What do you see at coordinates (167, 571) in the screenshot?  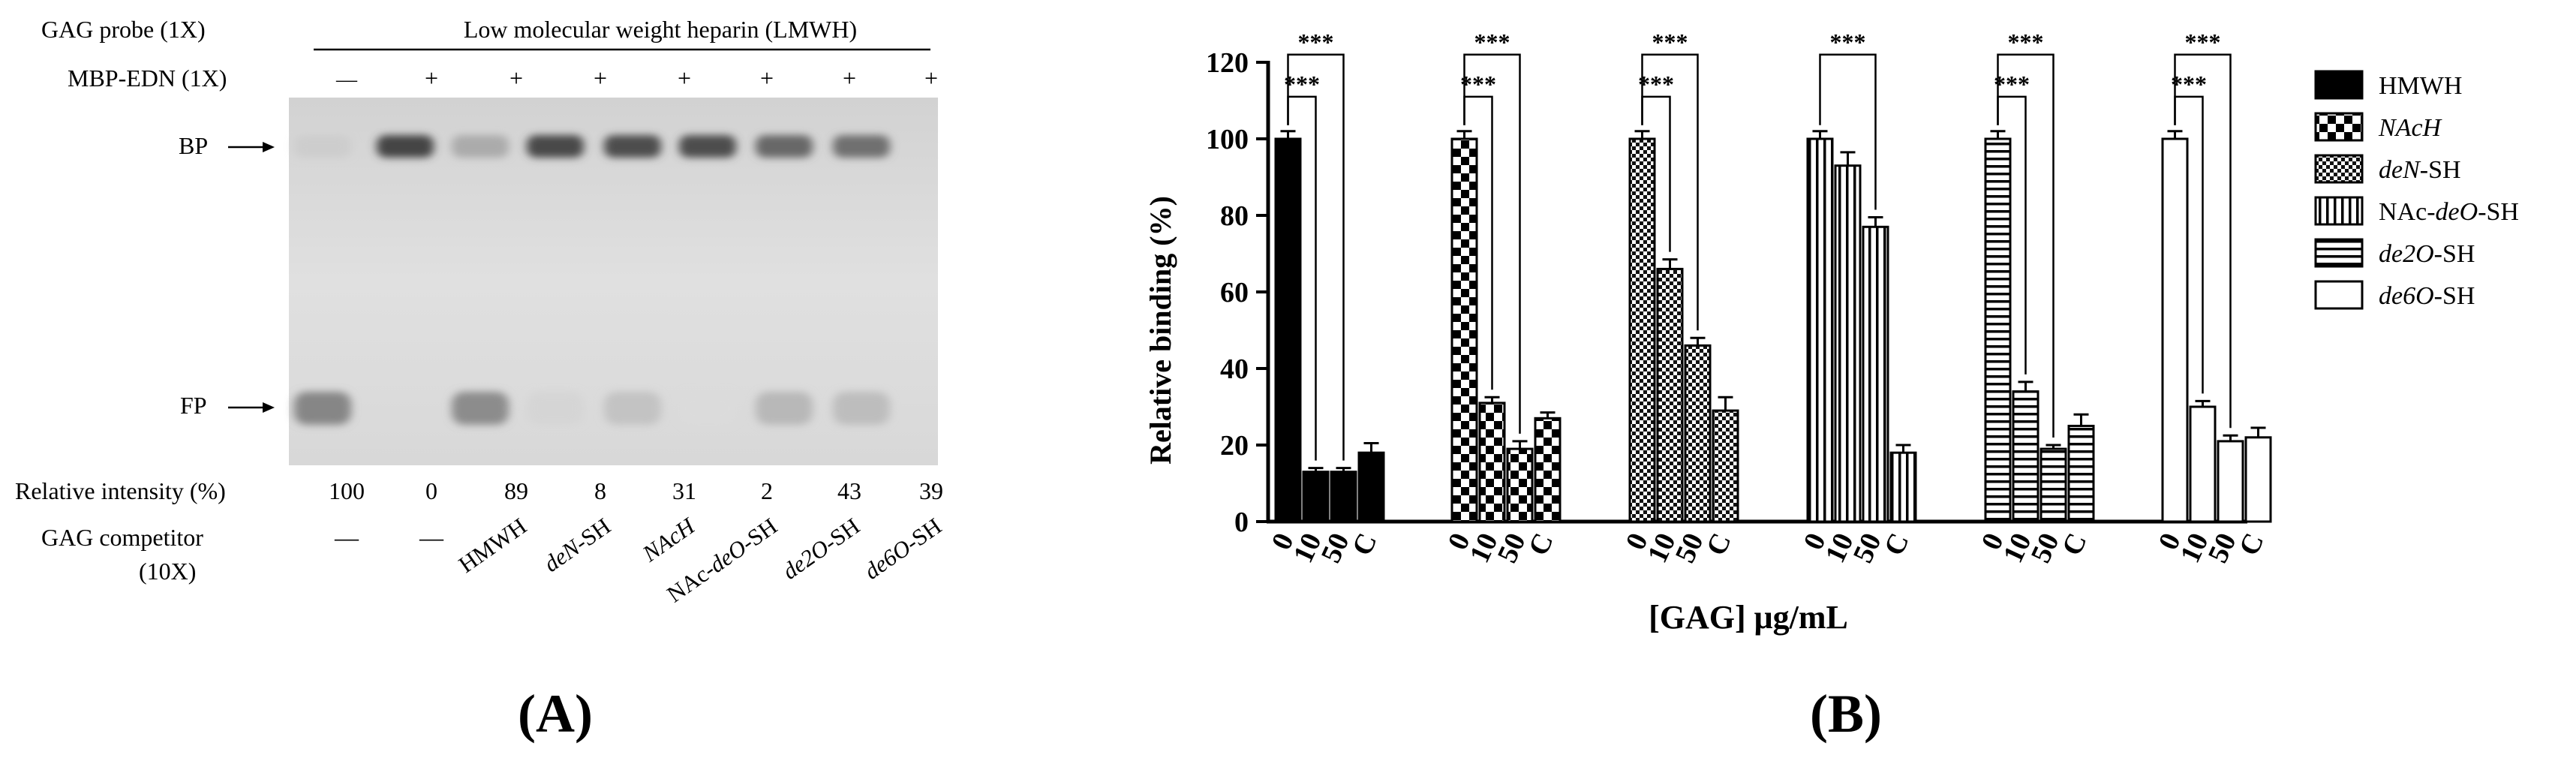 I see `competitor-sub: (10X)` at bounding box center [167, 571].